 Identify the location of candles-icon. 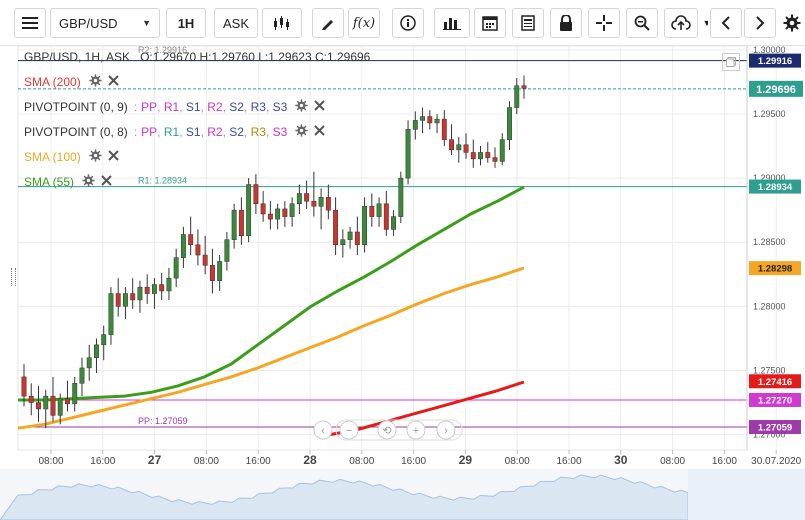
(281, 23).